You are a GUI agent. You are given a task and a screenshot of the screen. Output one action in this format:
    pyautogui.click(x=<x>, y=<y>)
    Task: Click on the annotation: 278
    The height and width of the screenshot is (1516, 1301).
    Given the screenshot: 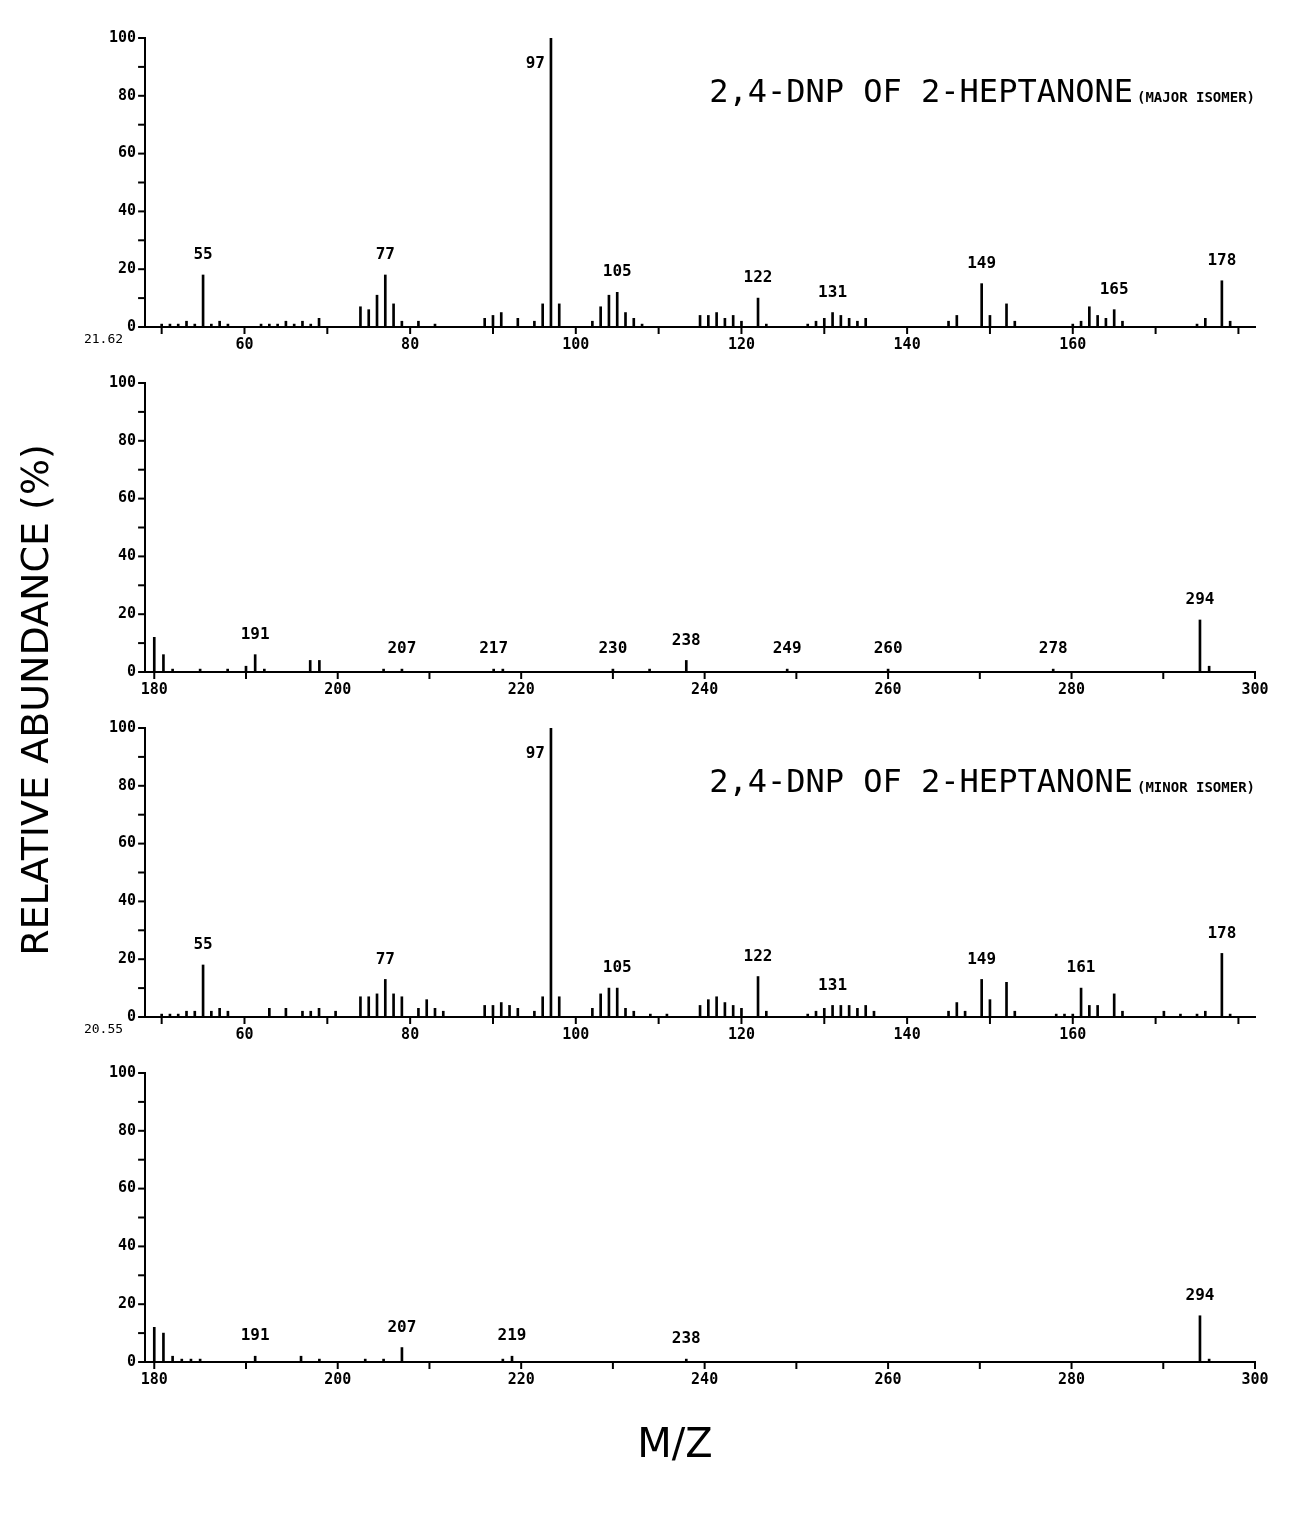 What is the action you would take?
    pyautogui.click(x=1053, y=648)
    